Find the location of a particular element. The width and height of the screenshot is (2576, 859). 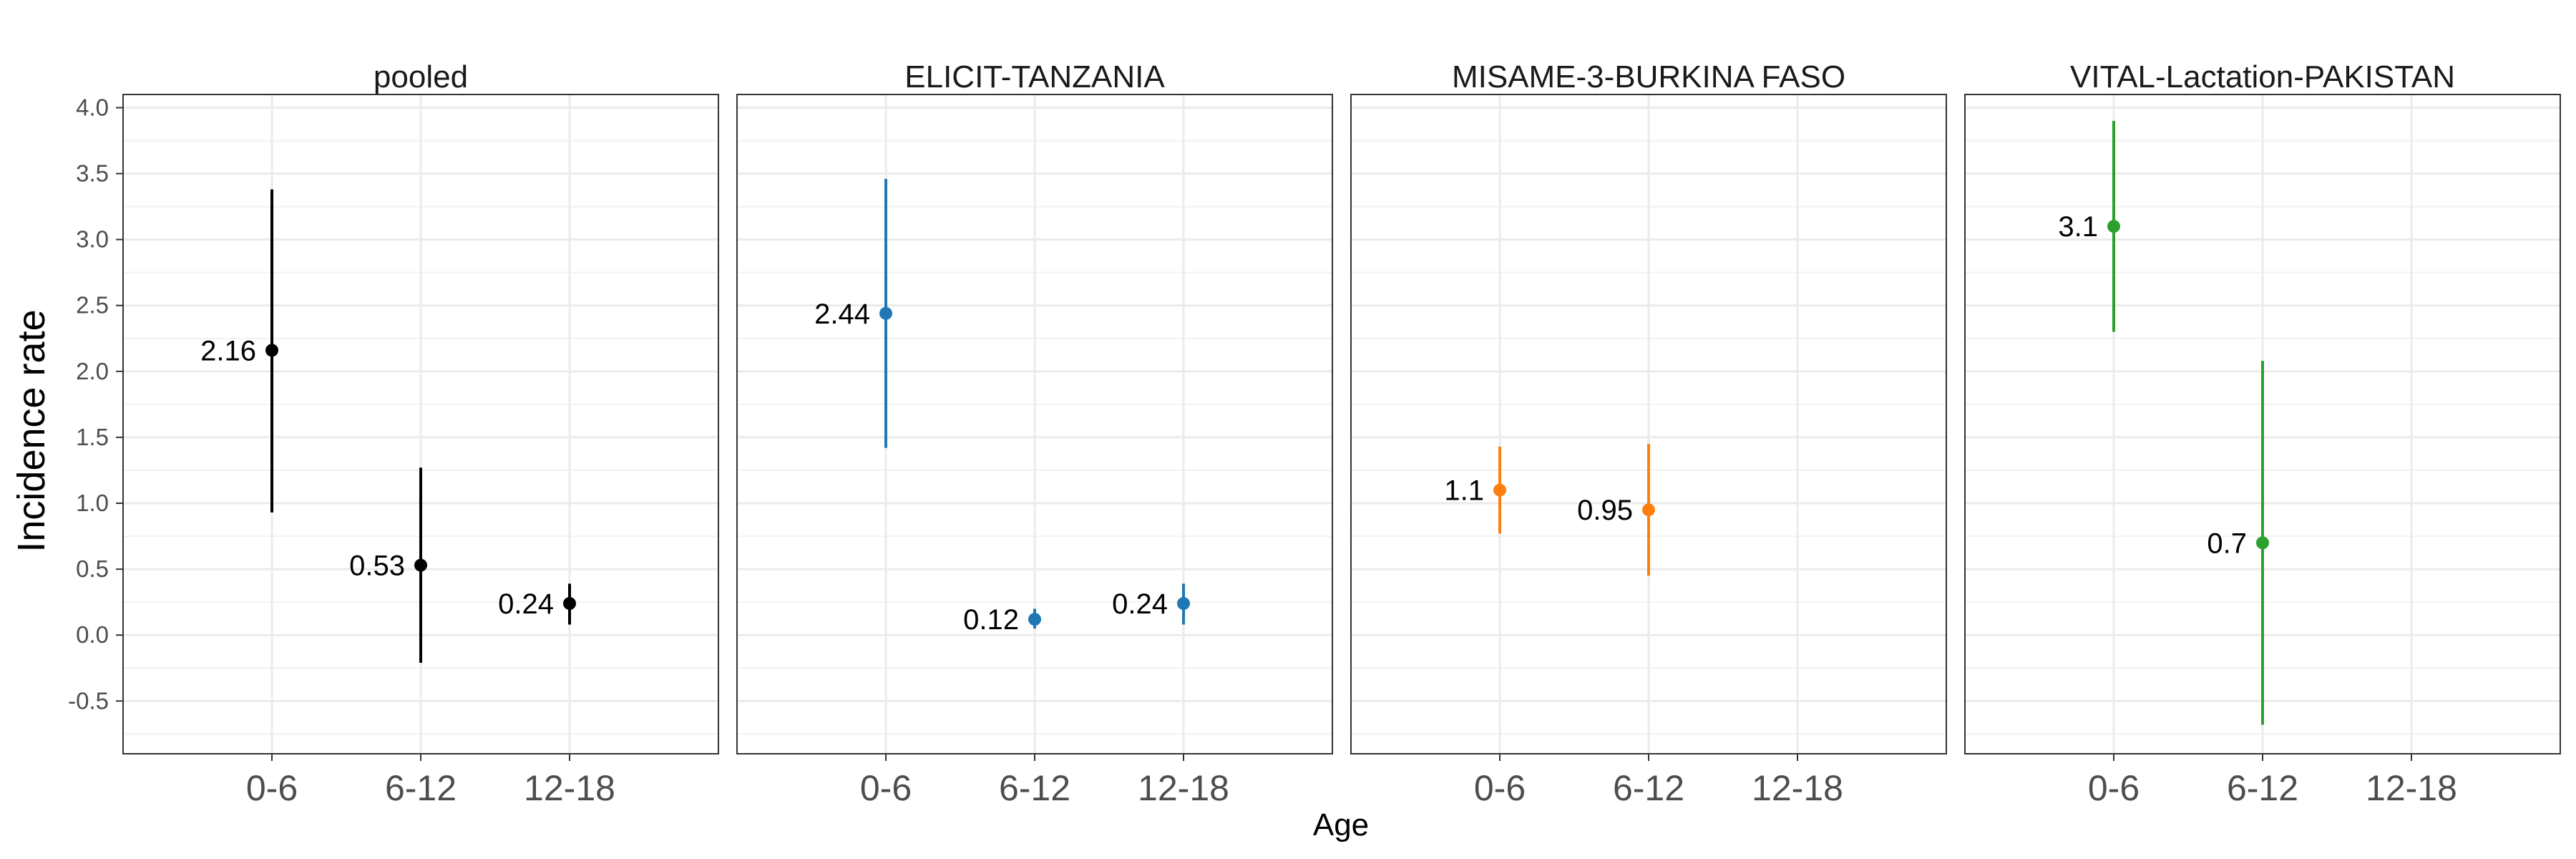

y-tick-label: 3.0 is located at coordinates (92, 239).